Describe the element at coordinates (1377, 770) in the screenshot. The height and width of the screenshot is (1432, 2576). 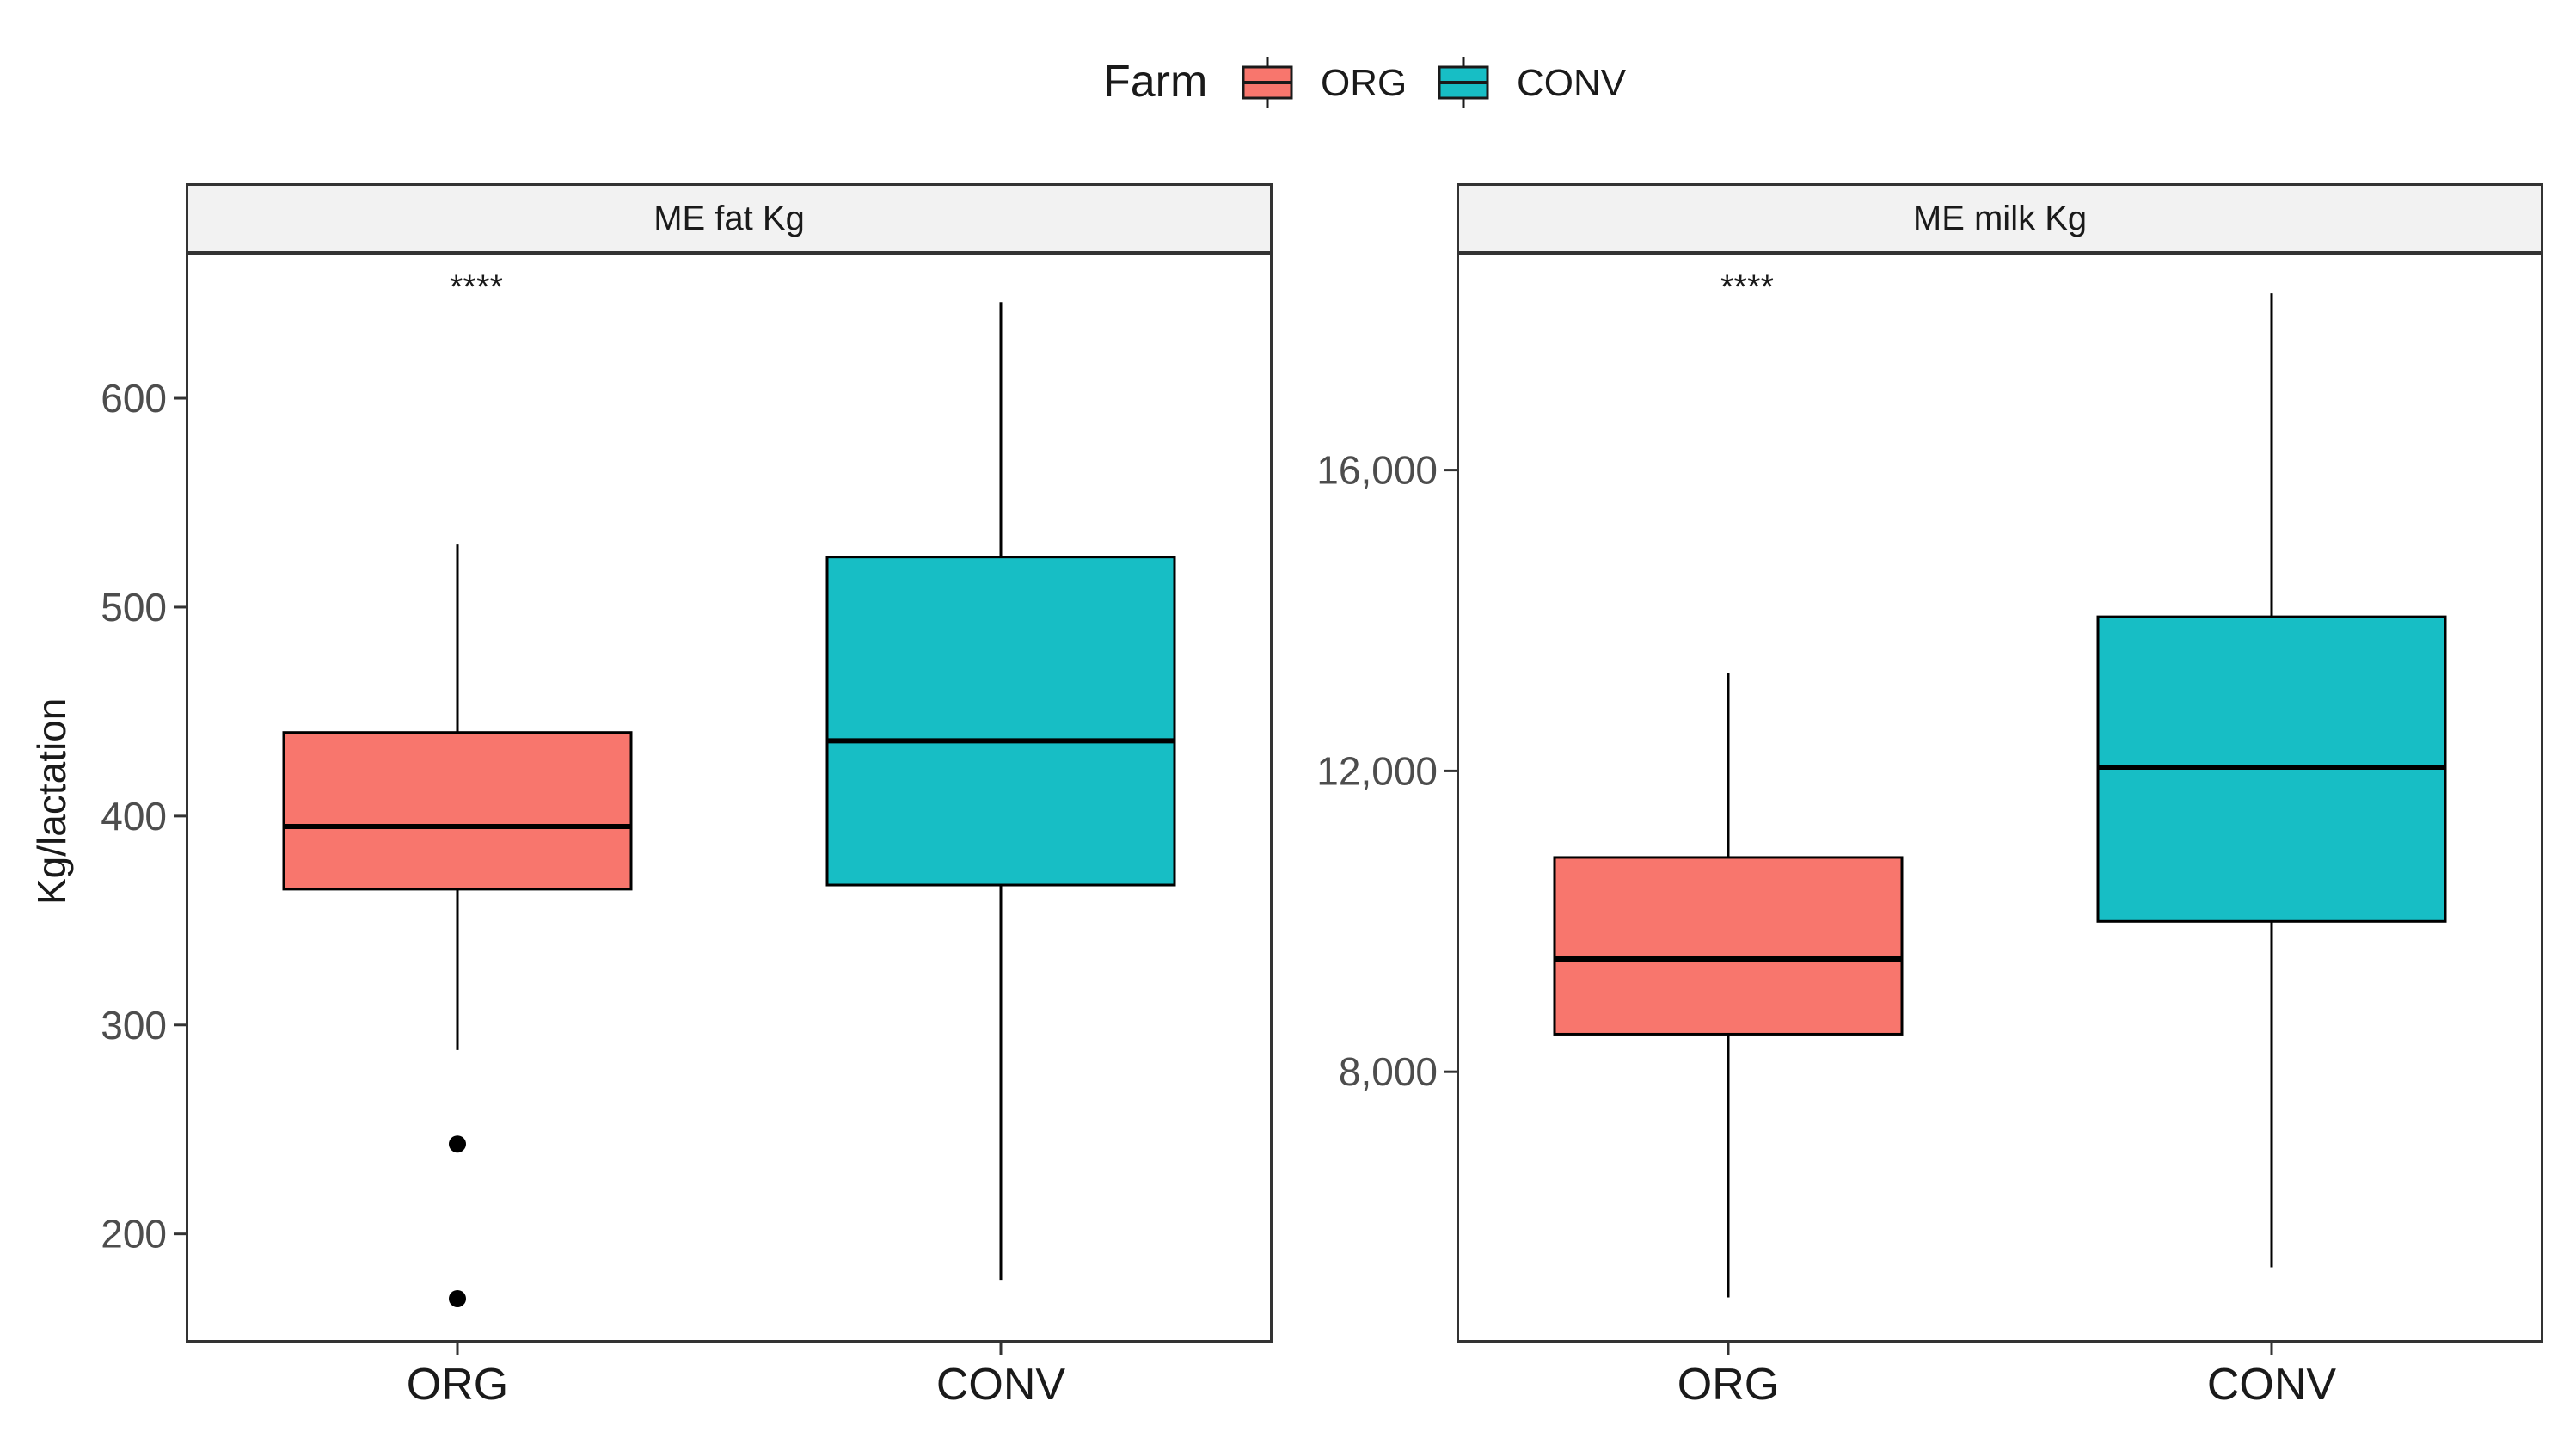
I see `y-tick-label: 12,000` at that location.